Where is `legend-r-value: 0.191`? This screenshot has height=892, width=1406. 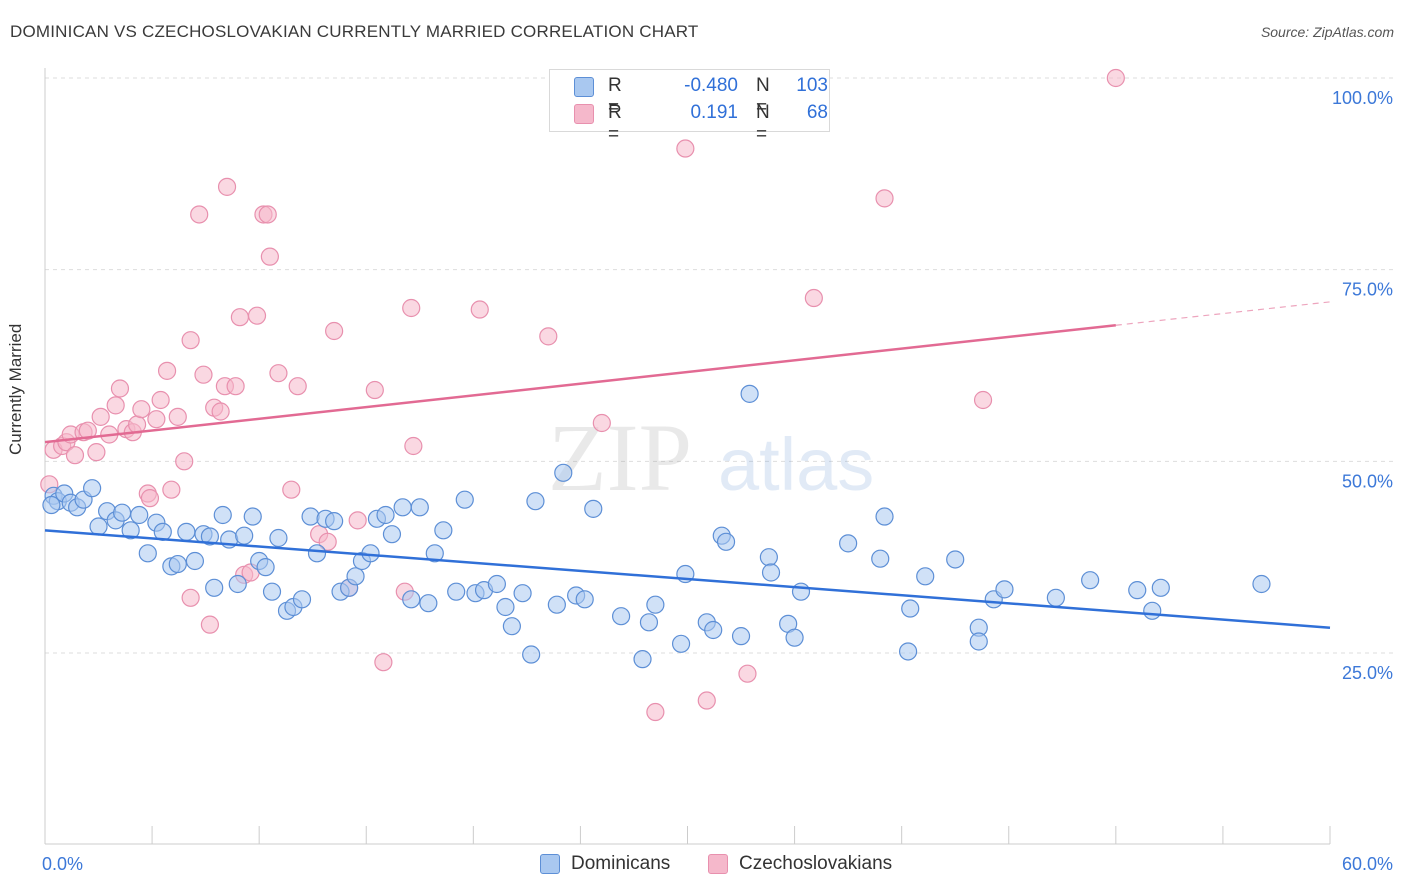
legend-r-value: 0.191 is located at coordinates (714, 112).